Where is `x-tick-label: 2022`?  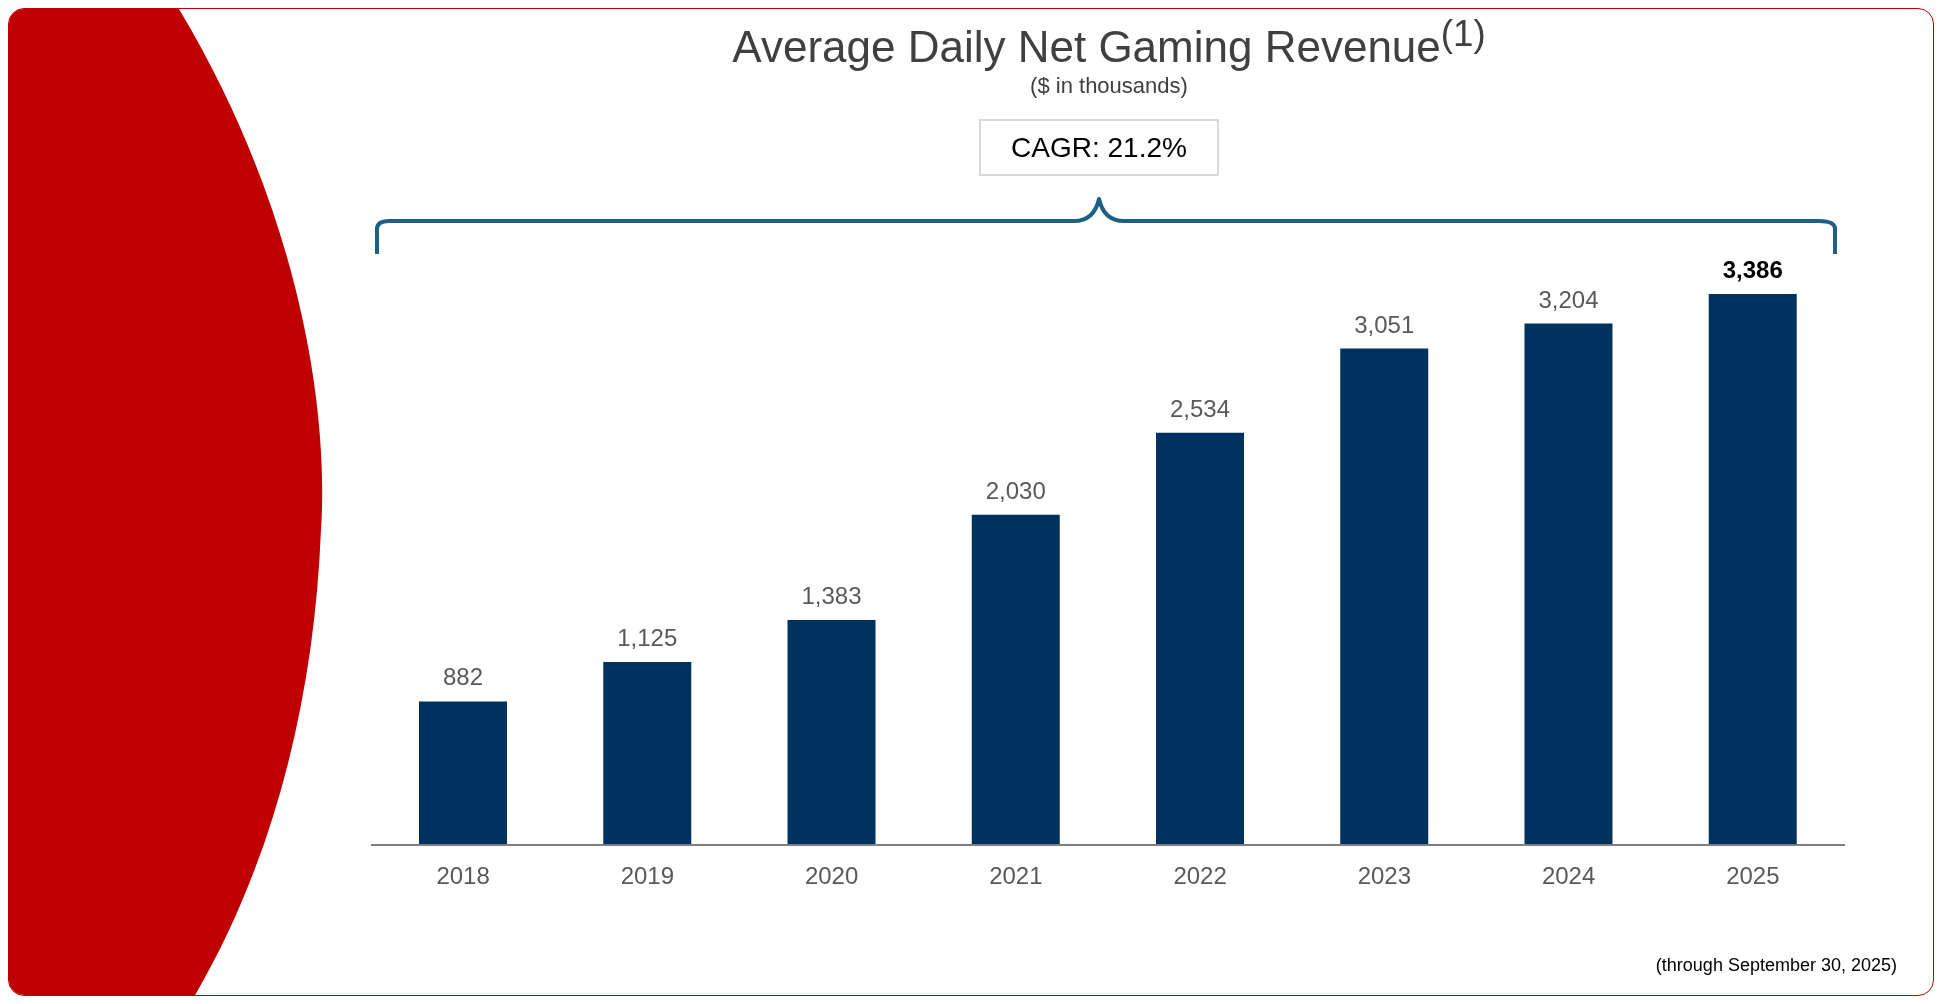 x-tick-label: 2022 is located at coordinates (1200, 876).